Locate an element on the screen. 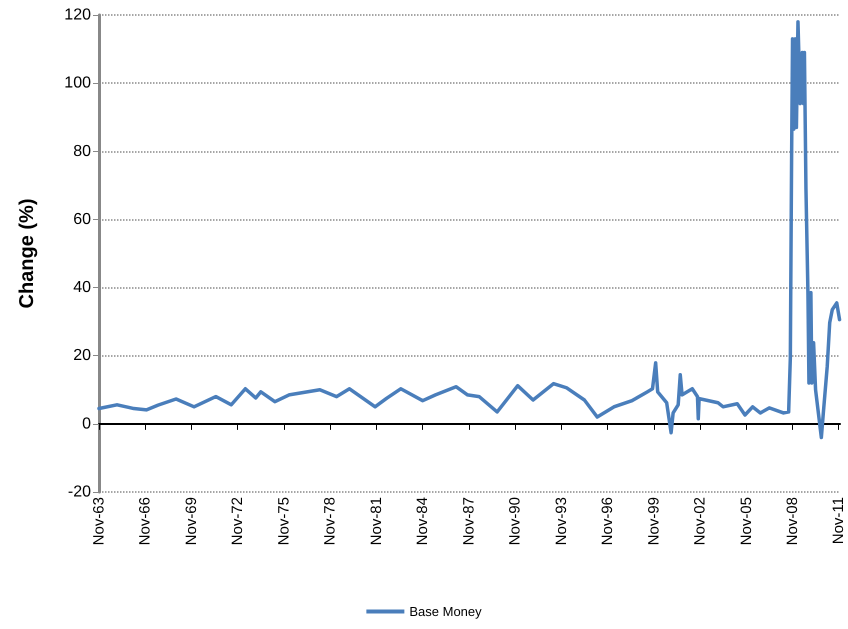  y-tick-label: 20 is located at coordinates (82, 355).